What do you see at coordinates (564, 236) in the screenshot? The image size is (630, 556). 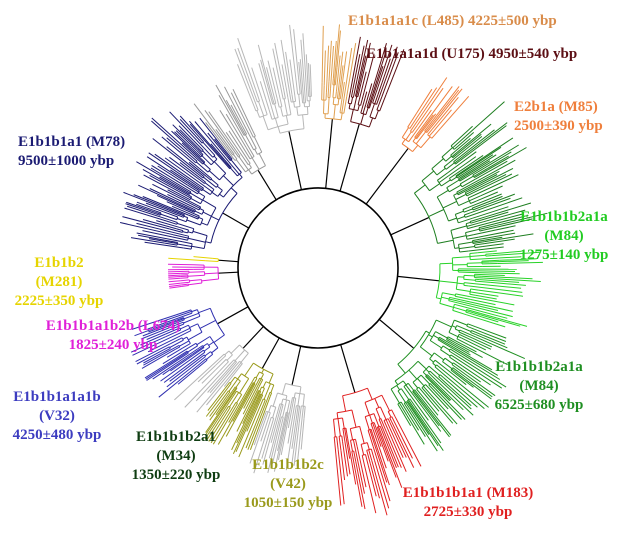 I see `label-e1b1b1b2a1a-m84-a: E1b1b1b2a1a (M84) 1275±140 ybp` at bounding box center [564, 236].